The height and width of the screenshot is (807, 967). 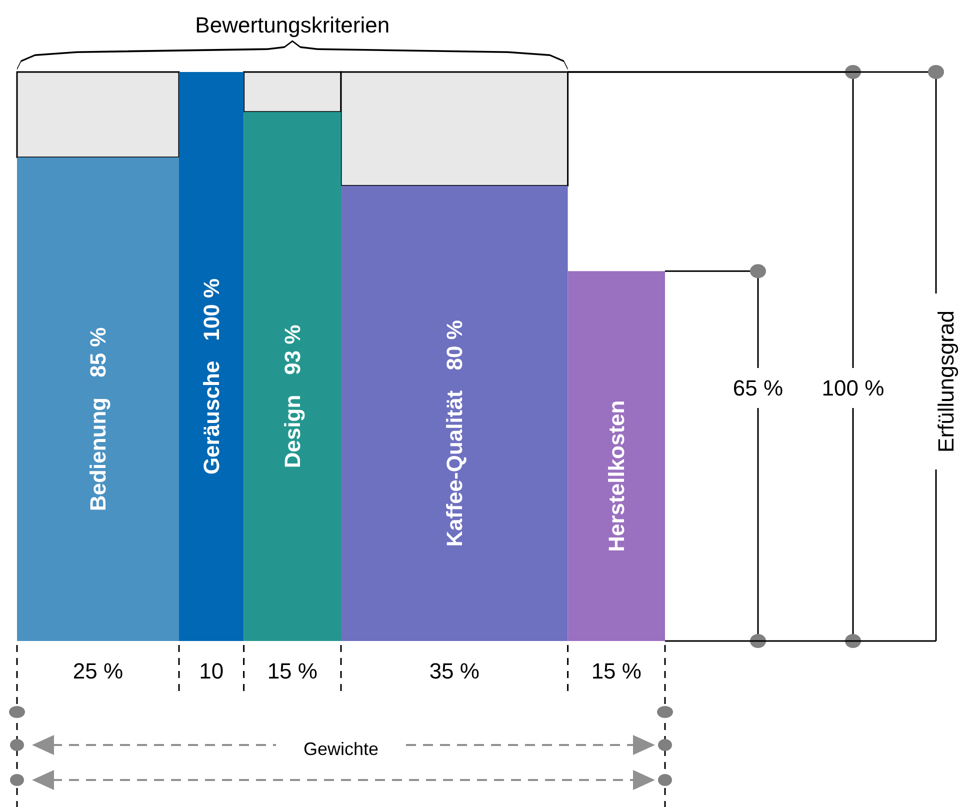 What do you see at coordinates (98, 352) in the screenshot?
I see `data-label: 85 %` at bounding box center [98, 352].